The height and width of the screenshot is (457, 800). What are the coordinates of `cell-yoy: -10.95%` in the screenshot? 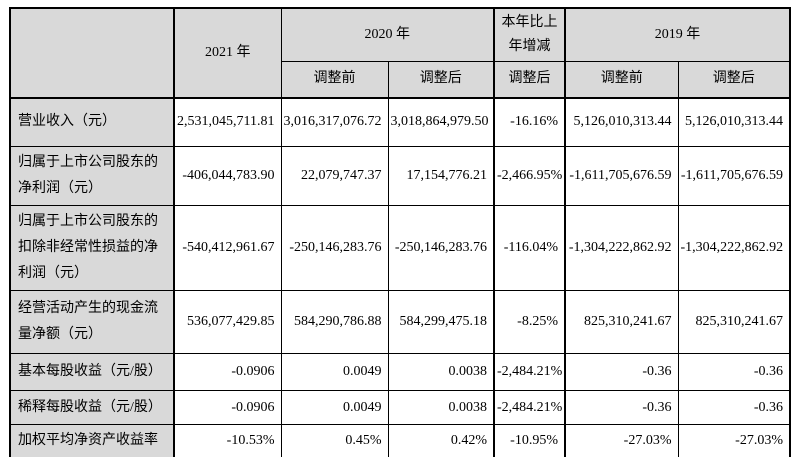 It's located at (529, 440).